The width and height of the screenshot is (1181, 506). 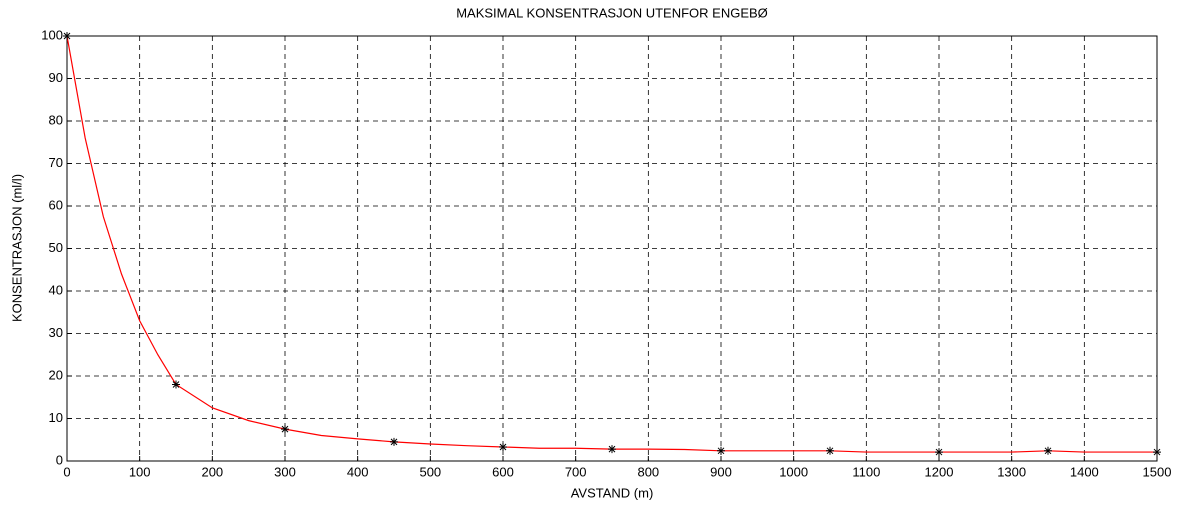 I want to click on x-tick-label: 100, so click(x=140, y=471).